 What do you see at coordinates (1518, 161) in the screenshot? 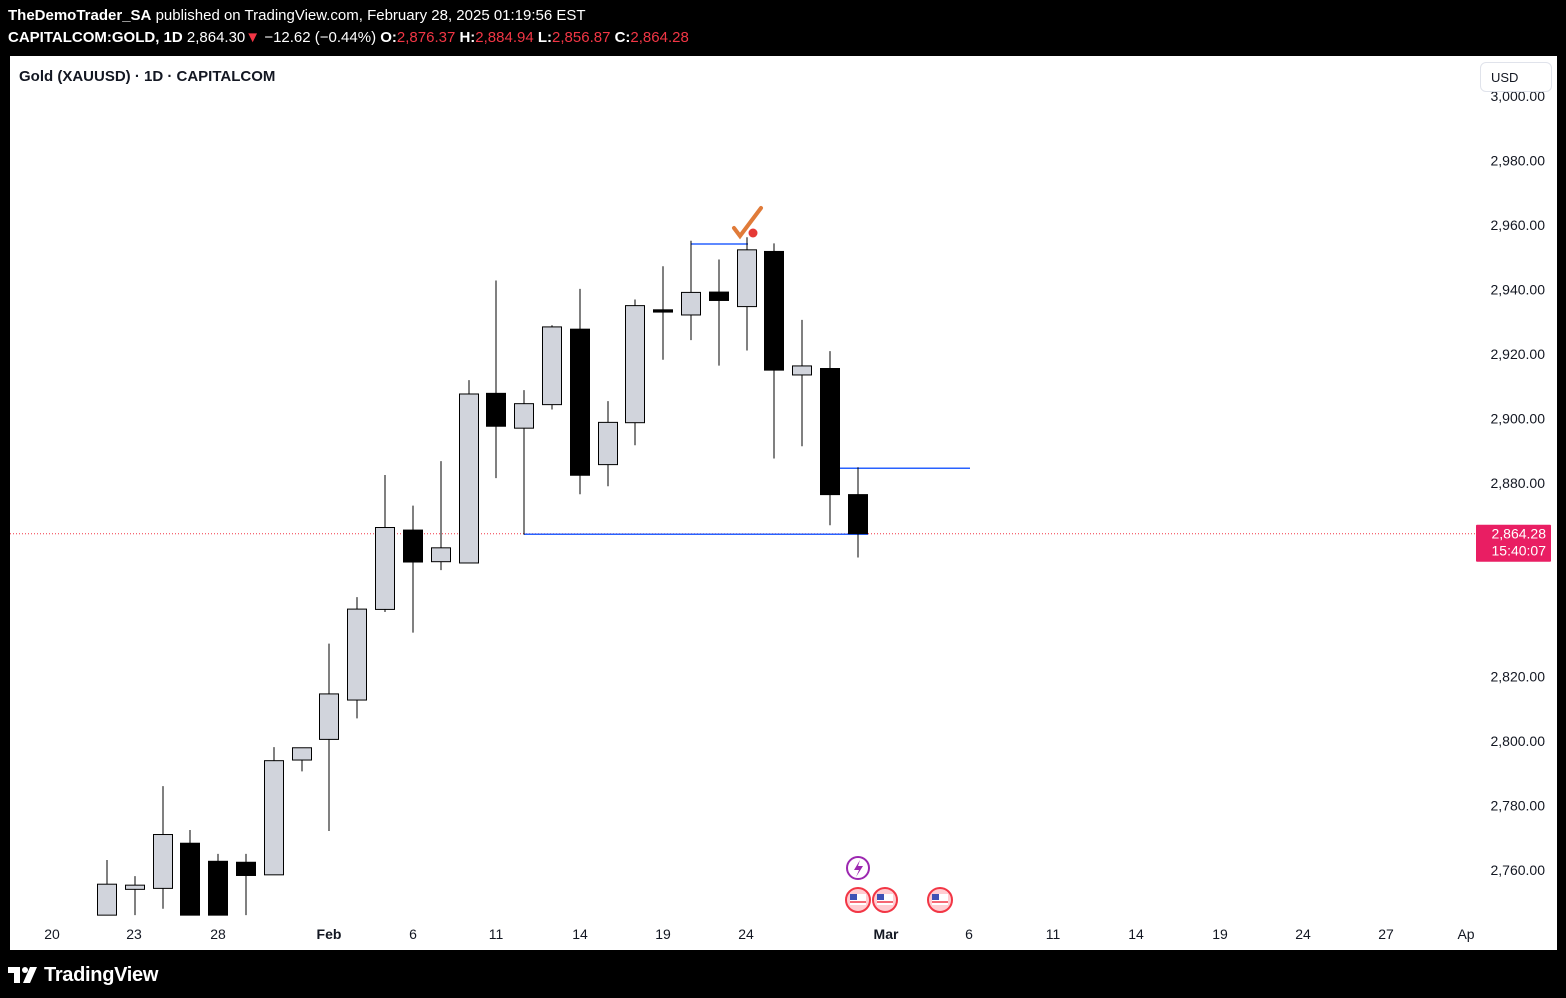
I see `price-axis-label: 2,980.00` at bounding box center [1518, 161].